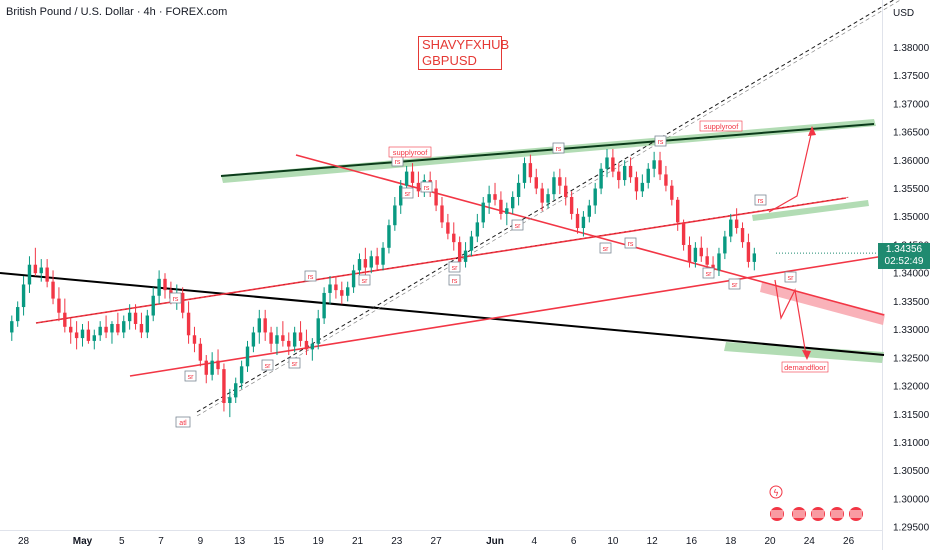  I want to click on price-tick-label: 1.37000, so click(911, 104).